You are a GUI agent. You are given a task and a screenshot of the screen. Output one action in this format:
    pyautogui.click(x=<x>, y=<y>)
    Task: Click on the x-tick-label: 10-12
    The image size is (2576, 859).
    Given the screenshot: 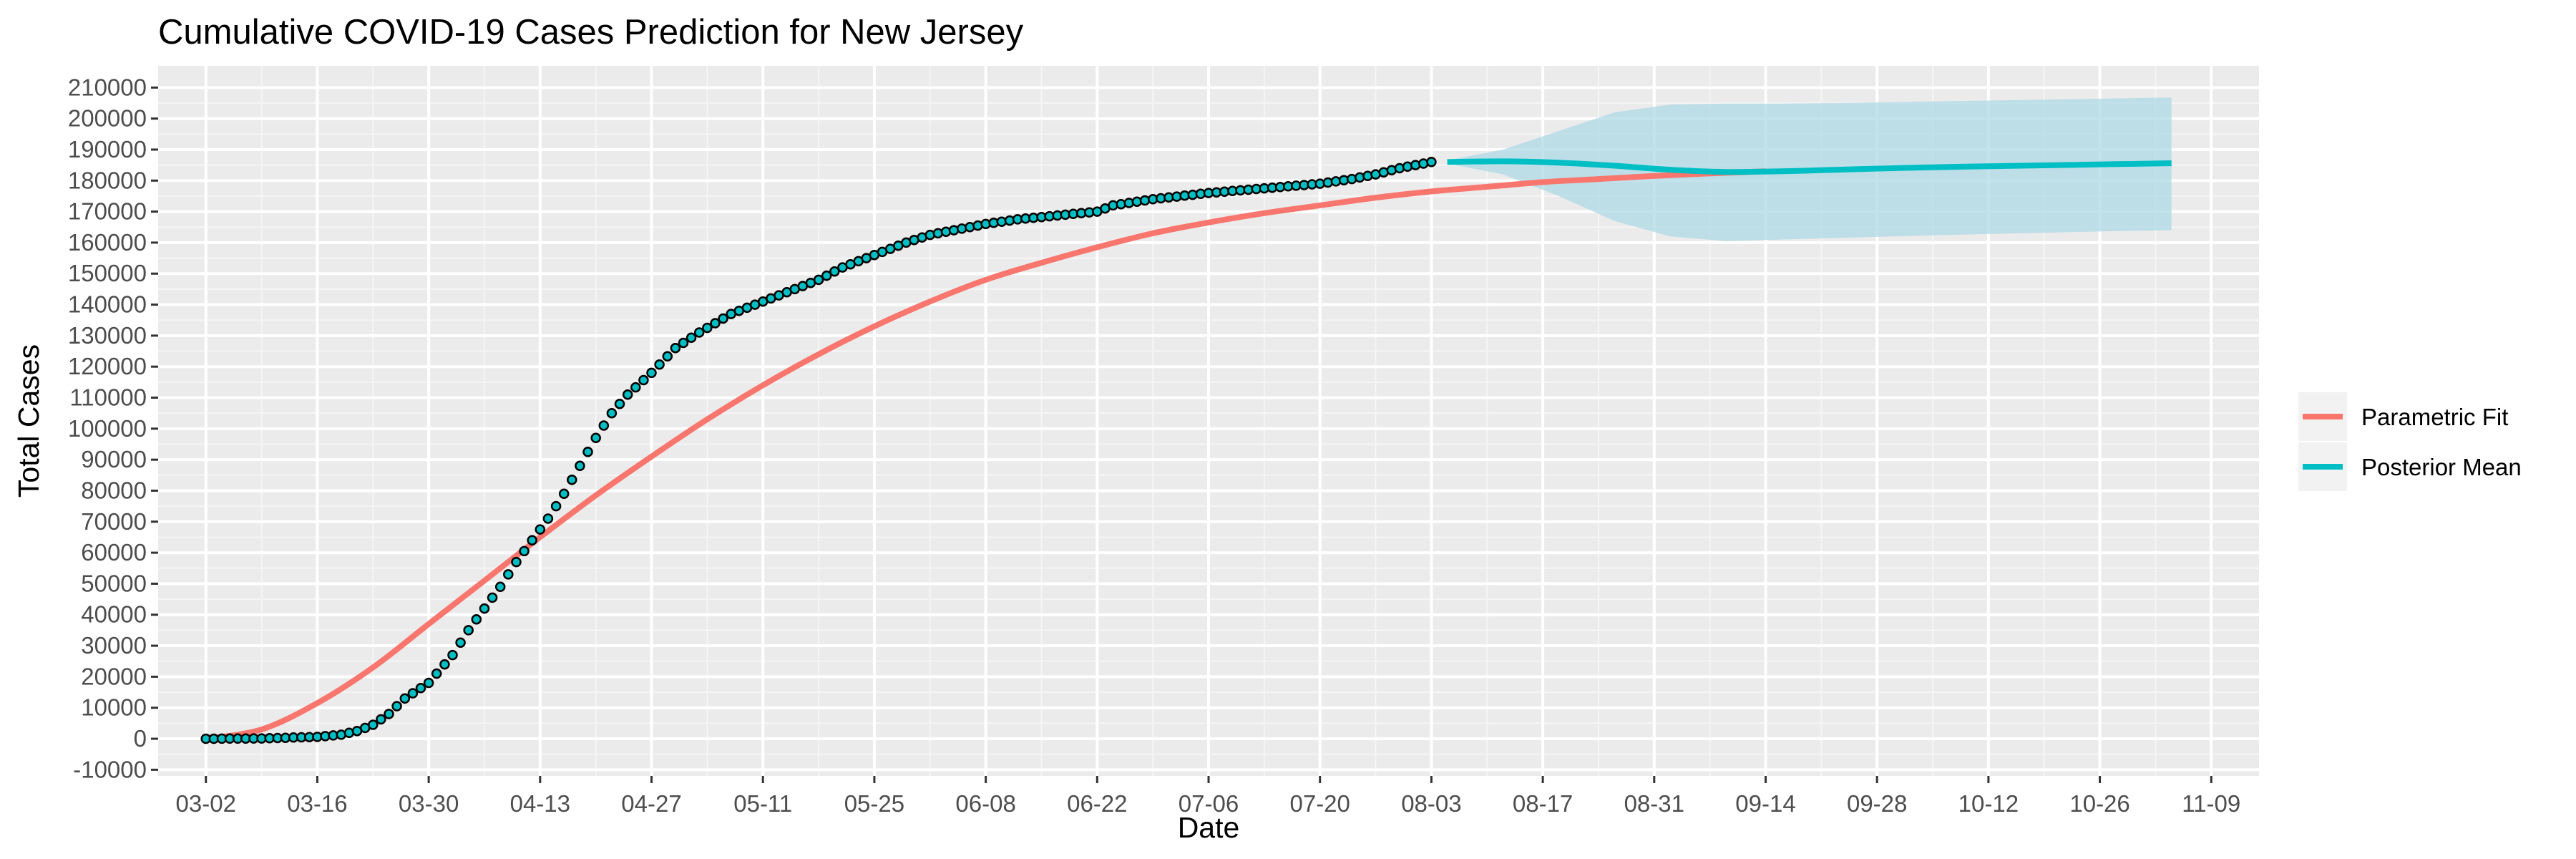 What is the action you would take?
    pyautogui.click(x=1988, y=803)
    